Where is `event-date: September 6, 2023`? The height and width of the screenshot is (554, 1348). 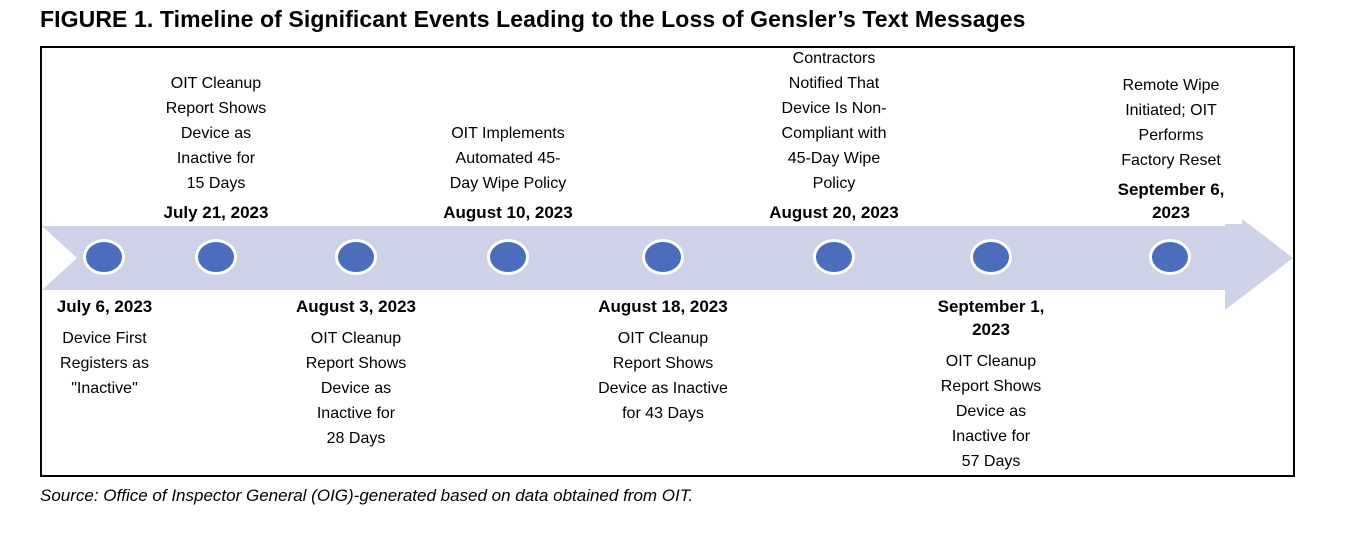
event-date: September 6, 2023 is located at coordinates (1171, 201).